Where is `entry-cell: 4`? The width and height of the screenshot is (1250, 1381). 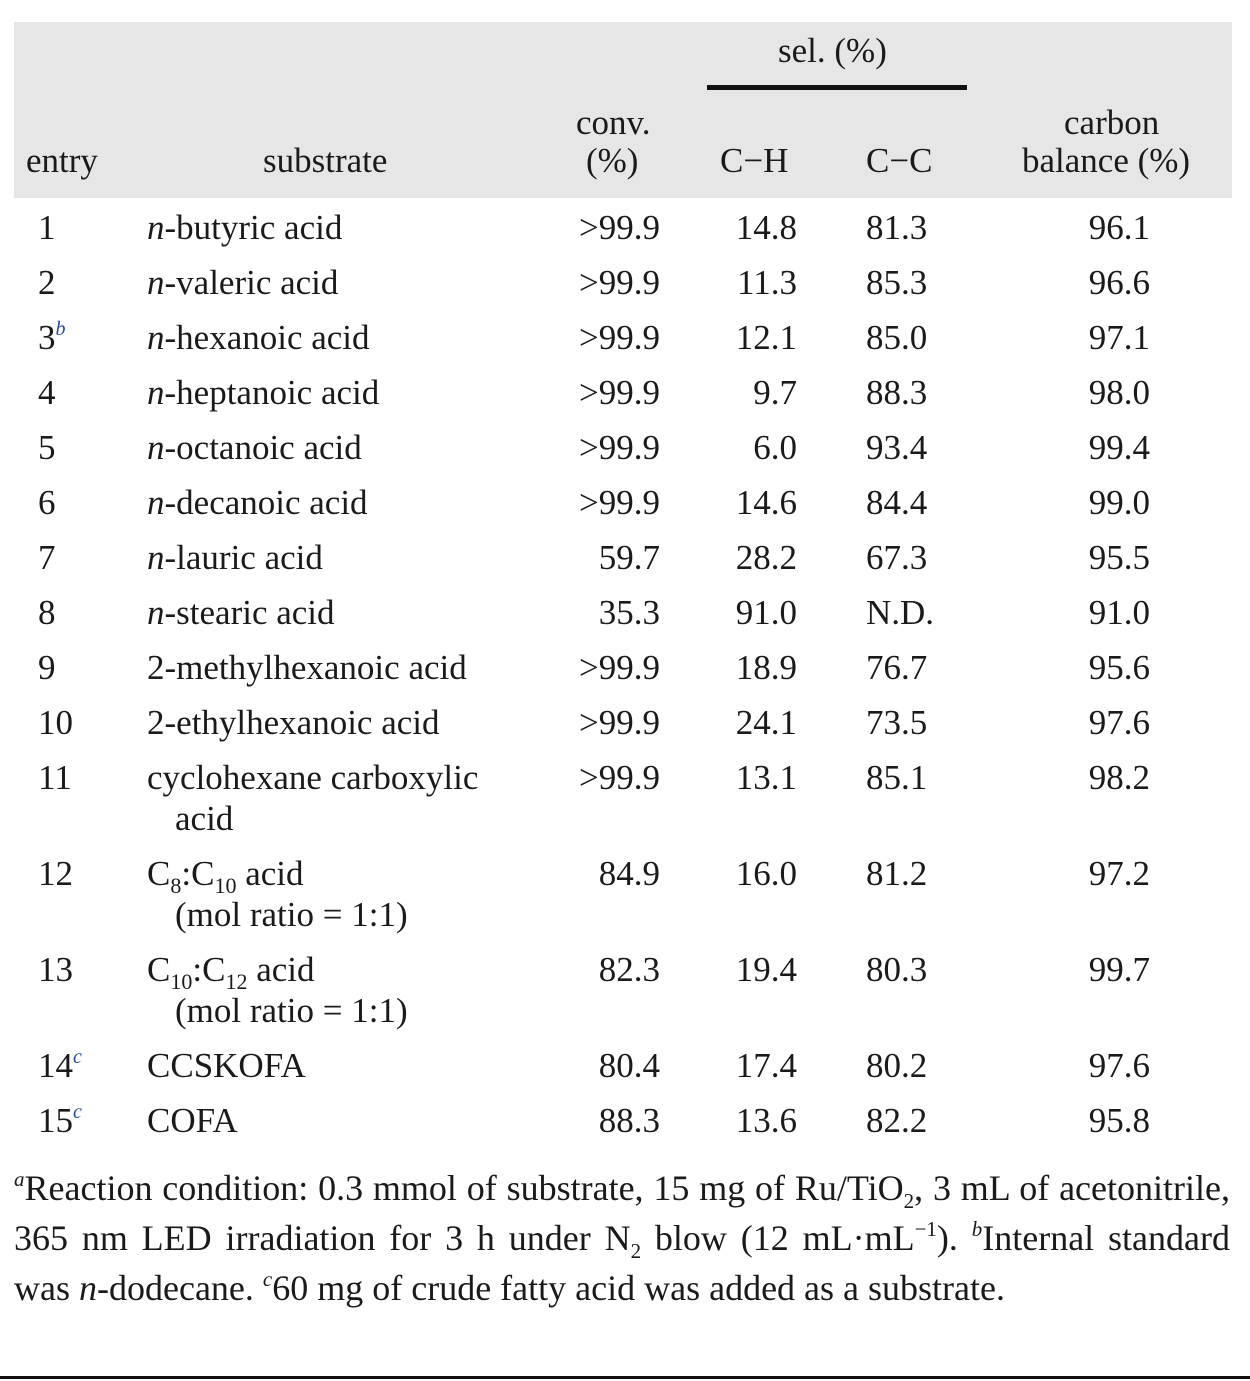 entry-cell: 4 is located at coordinates (72, 392).